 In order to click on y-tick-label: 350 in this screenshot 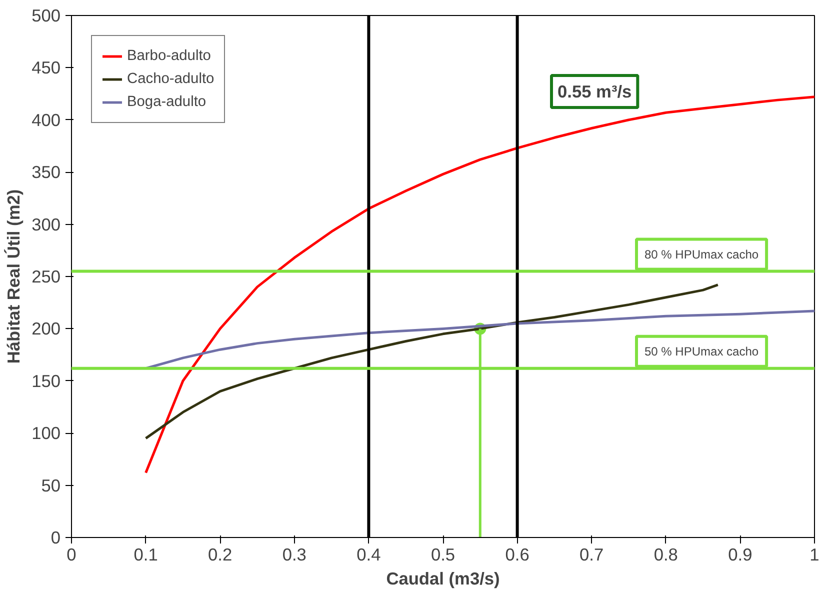, I will do `click(46, 172)`.